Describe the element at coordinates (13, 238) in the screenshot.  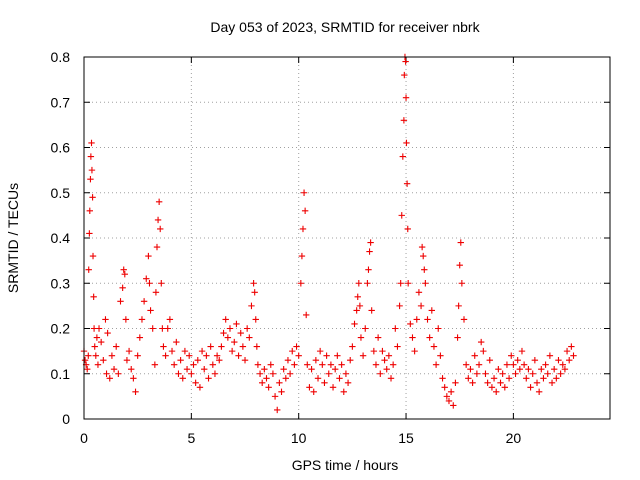
I see `y-axis-title: SRMTID / TECUs` at that location.